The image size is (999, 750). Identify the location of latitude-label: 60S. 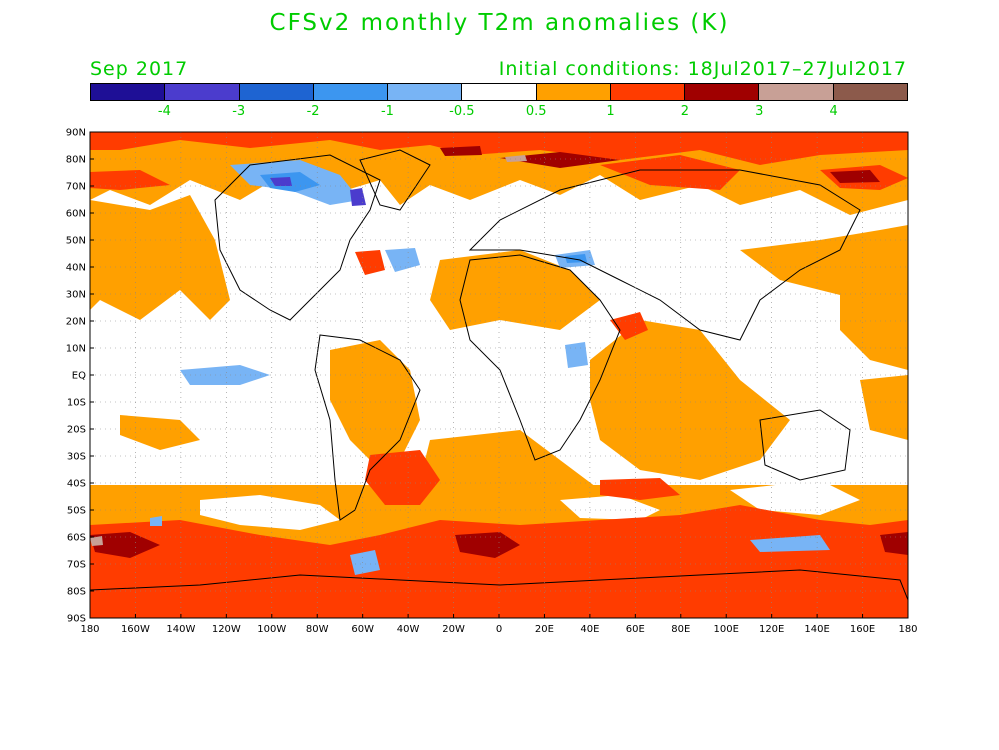
(76, 538).